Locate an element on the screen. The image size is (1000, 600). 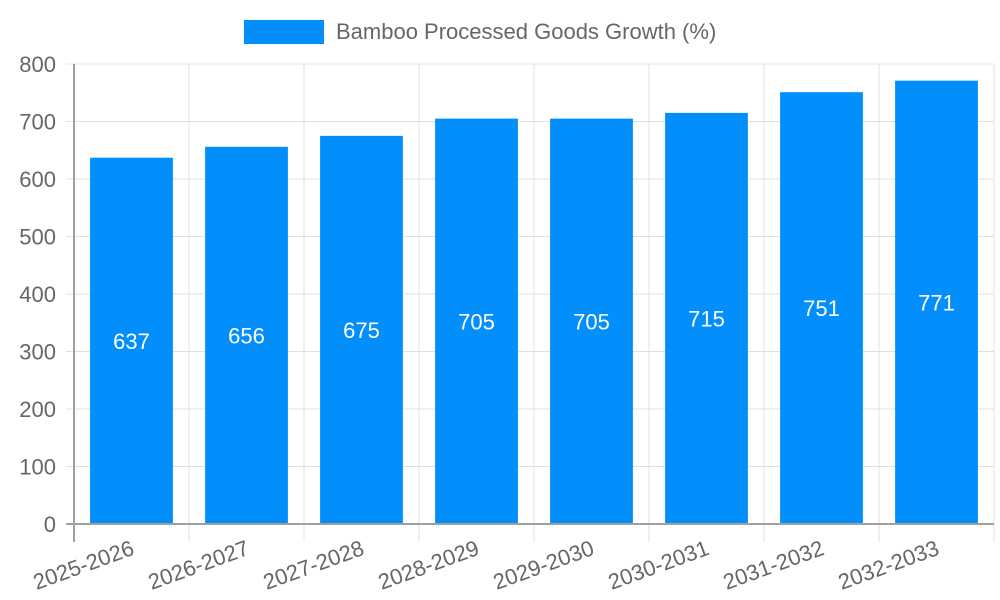
legend-swatch is located at coordinates (284, 32).